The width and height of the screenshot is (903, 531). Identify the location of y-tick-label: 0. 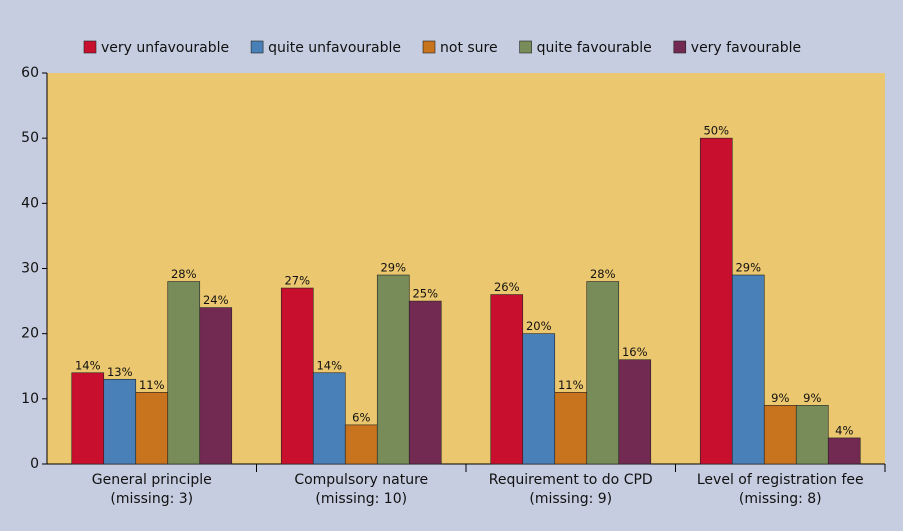
(34, 464).